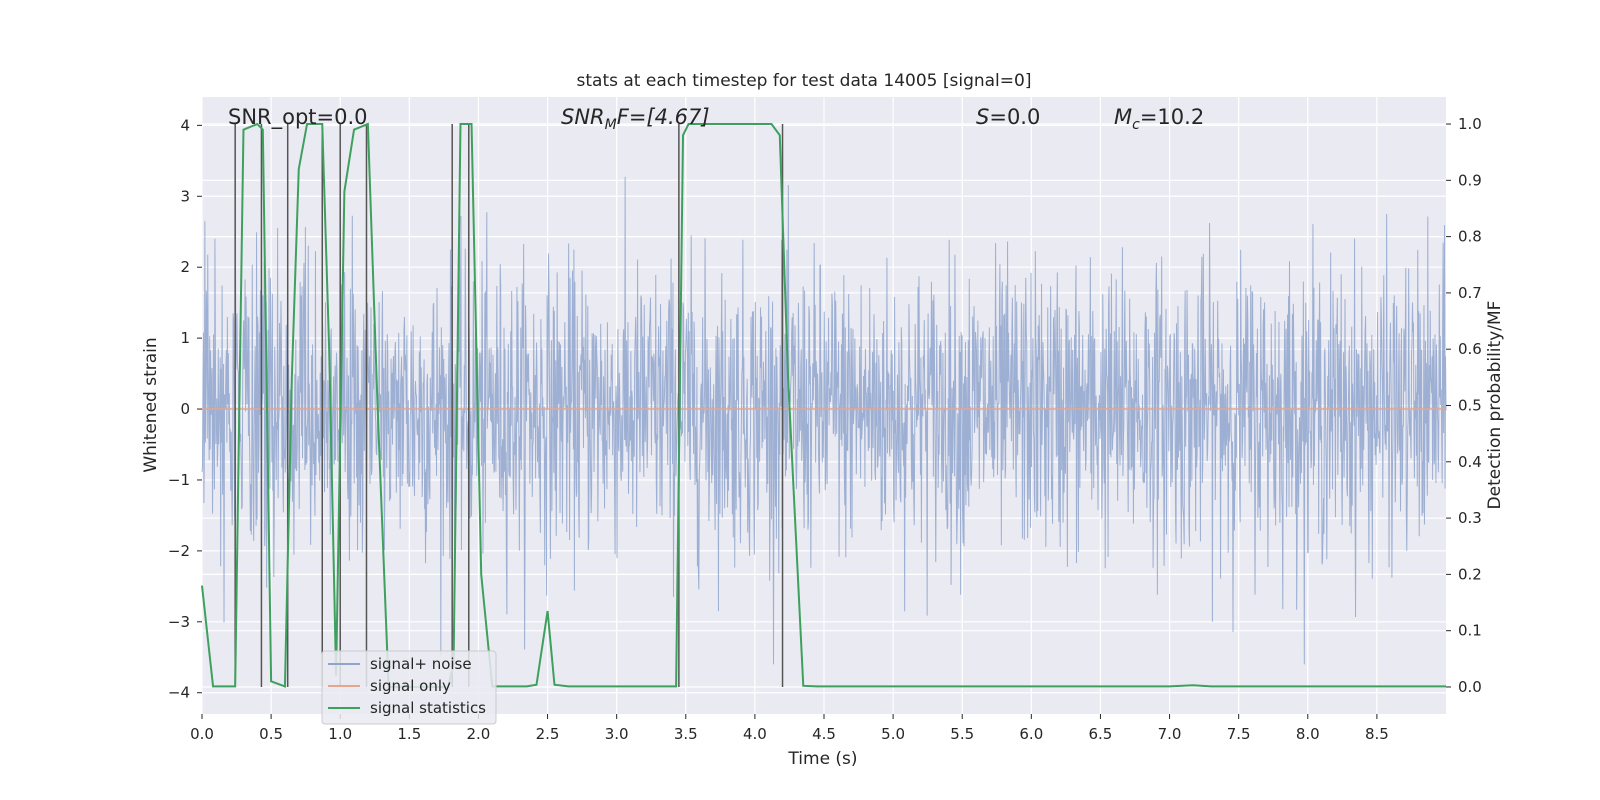  Describe the element at coordinates (1470, 687) in the screenshot. I see `y-right-tick-label: 0.0` at that location.